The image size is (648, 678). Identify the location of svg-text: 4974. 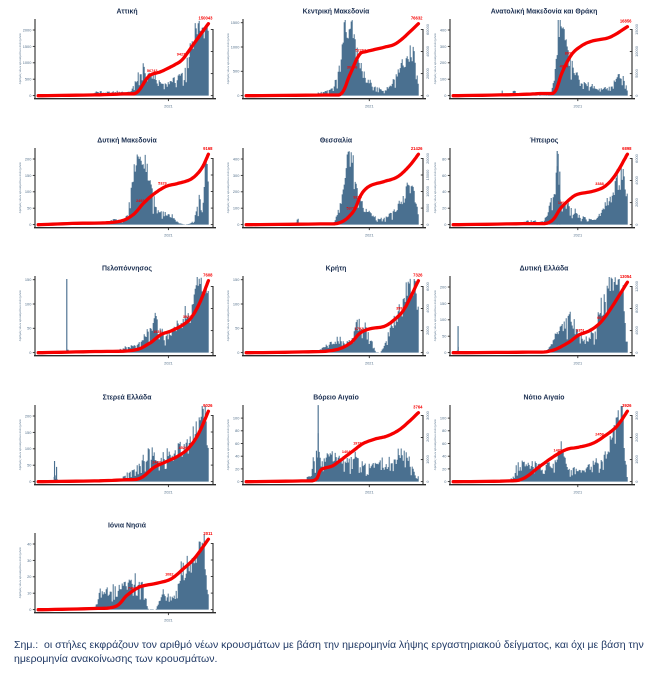
(564, 67).